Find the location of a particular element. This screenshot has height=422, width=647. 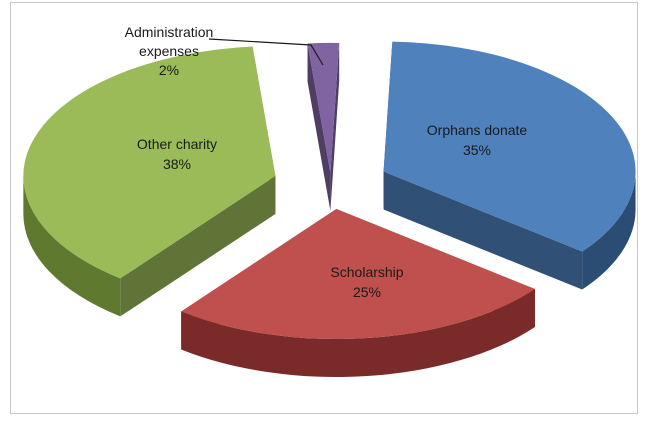

pie-slice-administration-expenses is located at coordinates (323, 126).